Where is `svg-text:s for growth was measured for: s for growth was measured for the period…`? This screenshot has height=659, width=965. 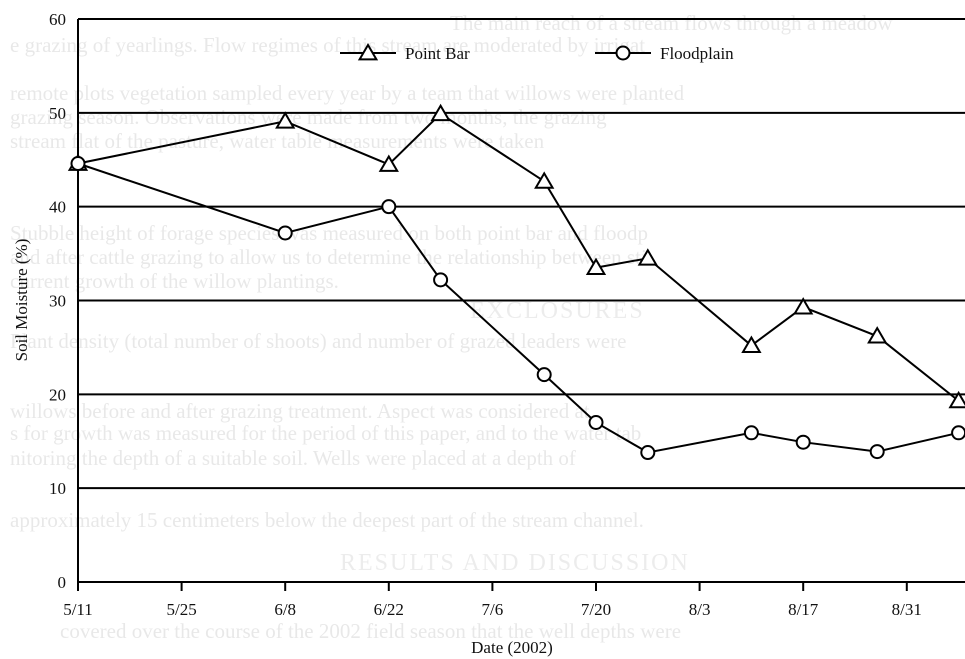
svg-text:s for growth was measured for: s for growth was measured for the period… is located at coordinates (325, 433).